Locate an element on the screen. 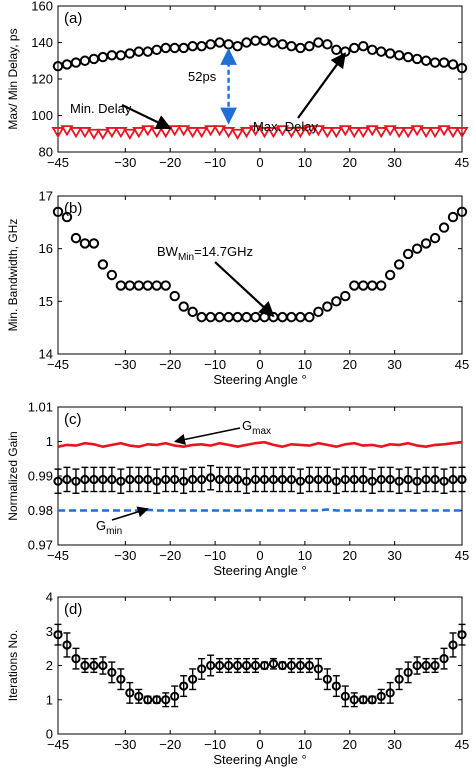 Image resolution: width=474 pixels, height=769 pixels. x-tick-label: −20 is located at coordinates (170, 744).